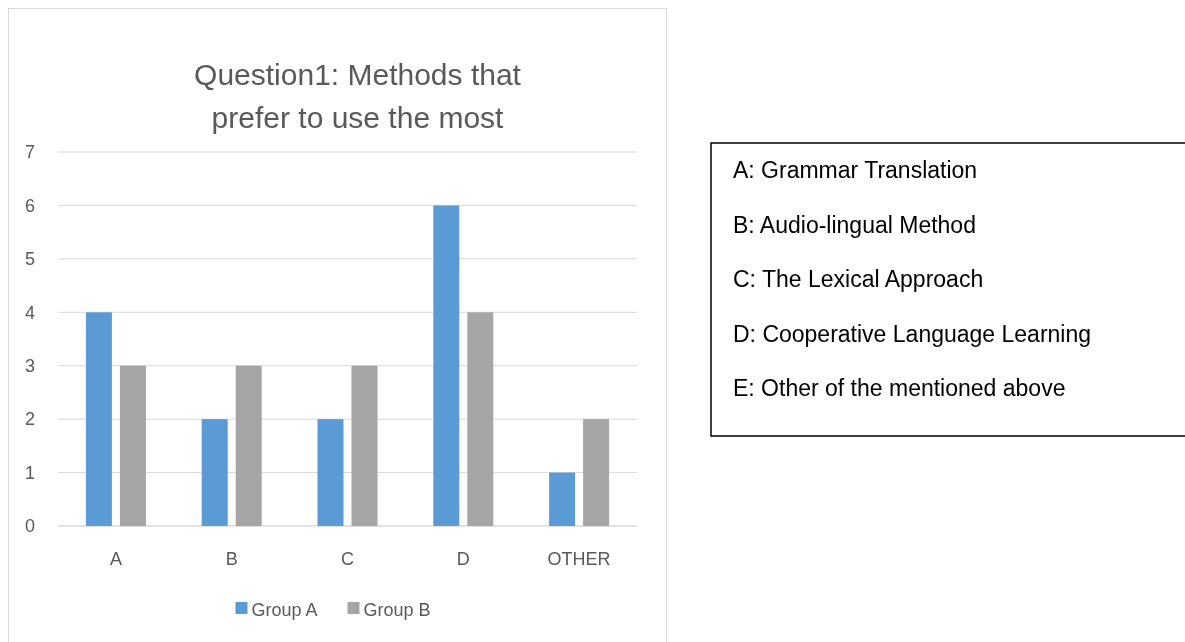 This screenshot has width=1185, height=642. I want to click on text: C: The Lexical Approach, so click(858, 279).